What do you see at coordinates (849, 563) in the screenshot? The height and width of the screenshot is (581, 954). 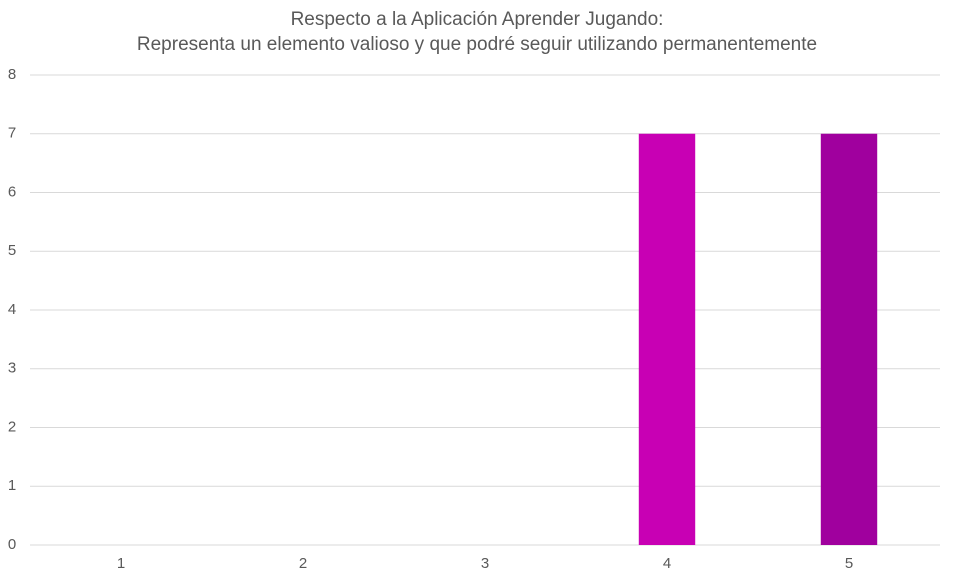 I see `x-tick-label: 5` at bounding box center [849, 563].